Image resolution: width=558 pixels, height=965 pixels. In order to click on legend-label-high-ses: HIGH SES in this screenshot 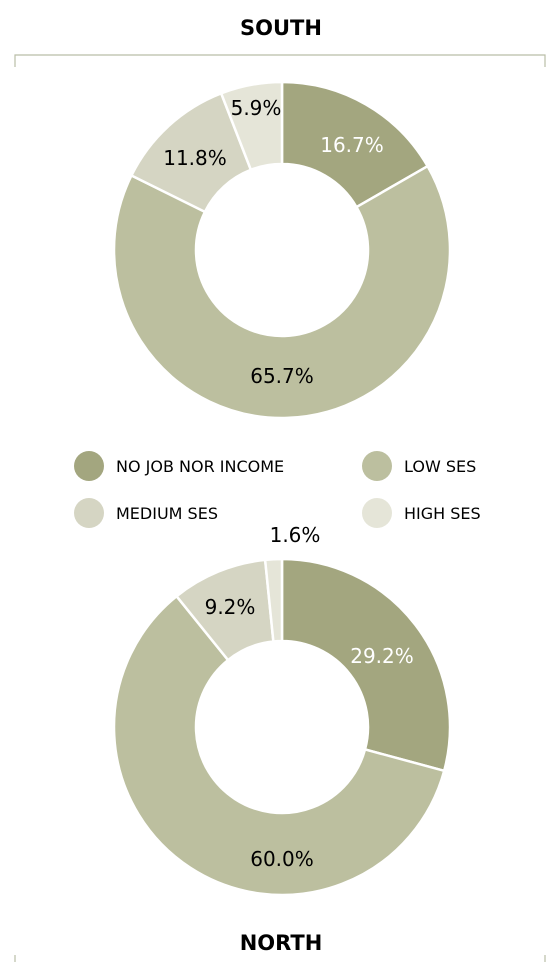, I will do `click(442, 513)`.